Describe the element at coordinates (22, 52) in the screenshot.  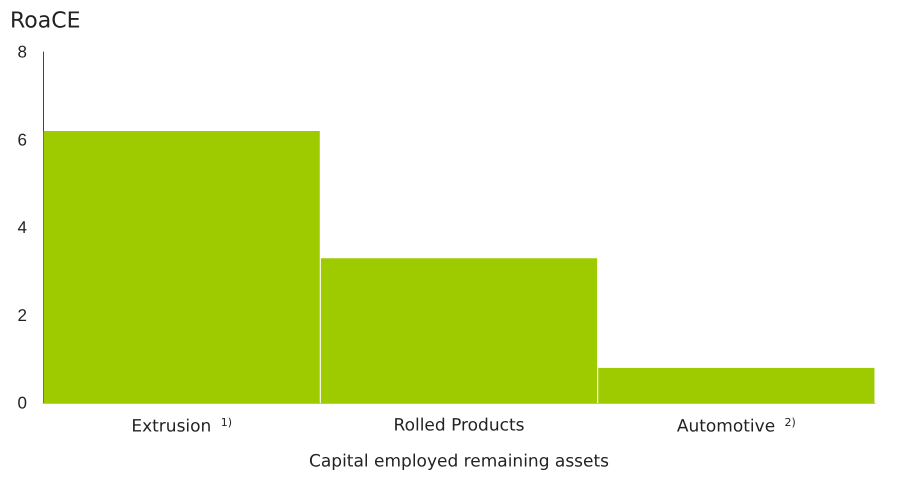
I see `y-tick-label: 8` at that location.